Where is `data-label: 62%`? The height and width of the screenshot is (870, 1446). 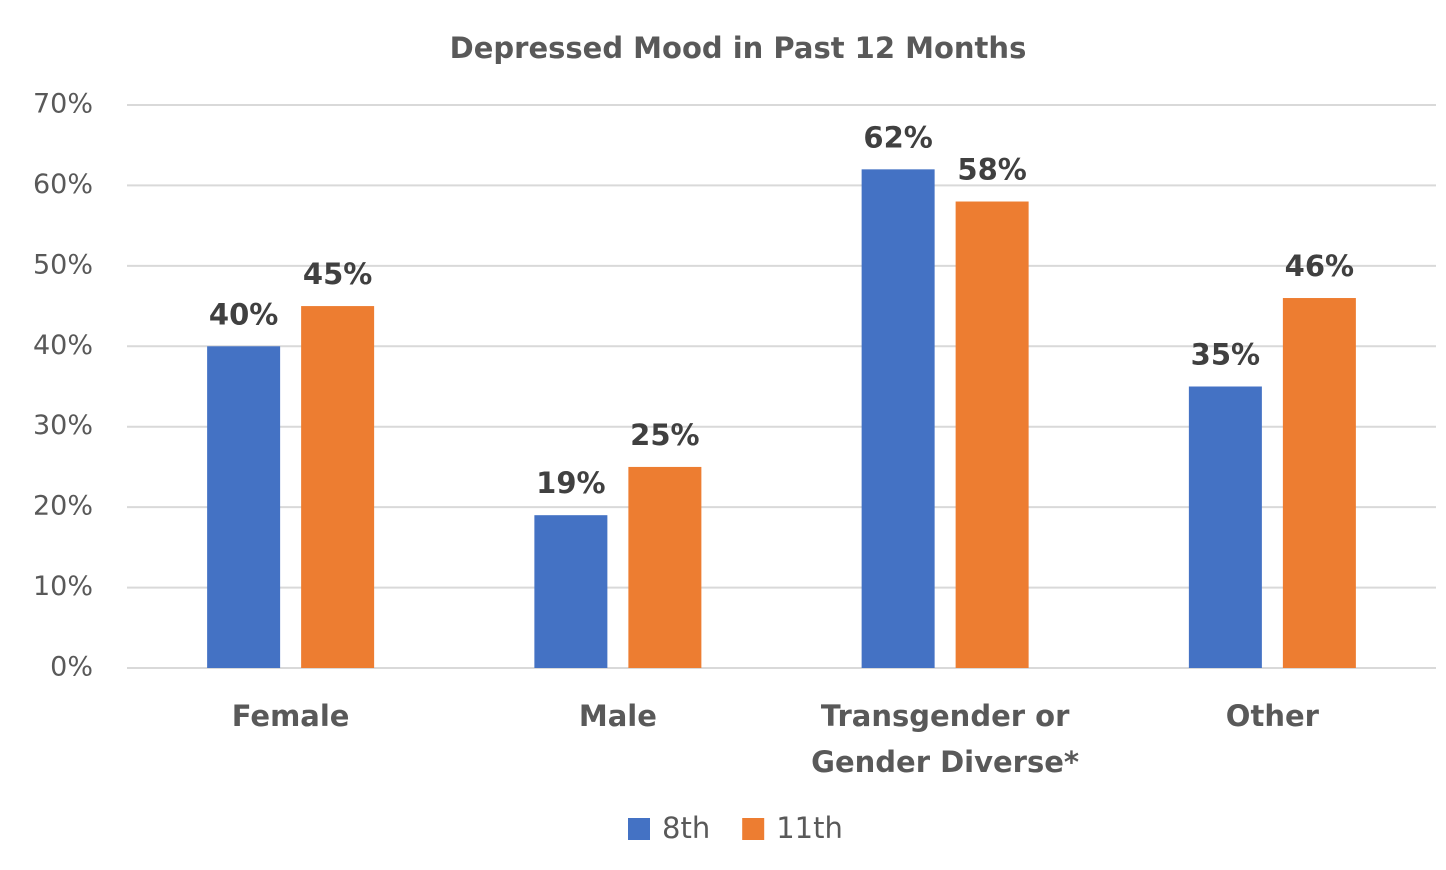
data-label: 62% is located at coordinates (897, 137).